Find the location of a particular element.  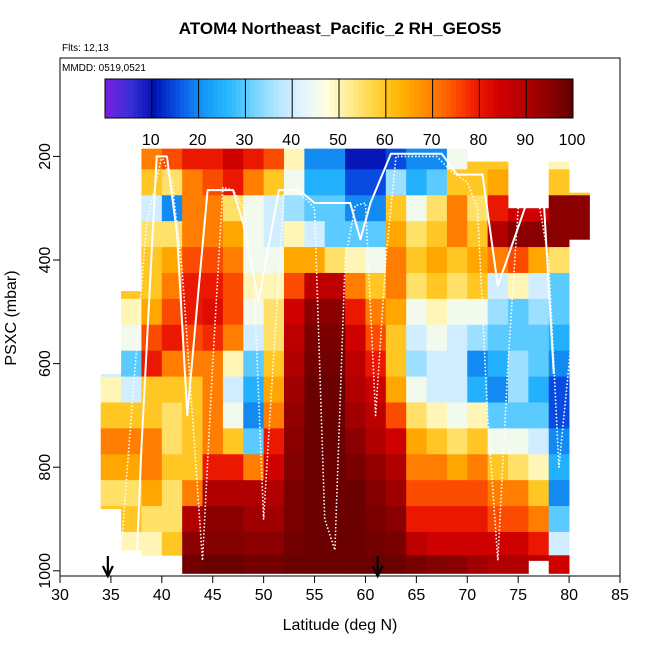

x-tick-label: 75 is located at coordinates (518, 595).